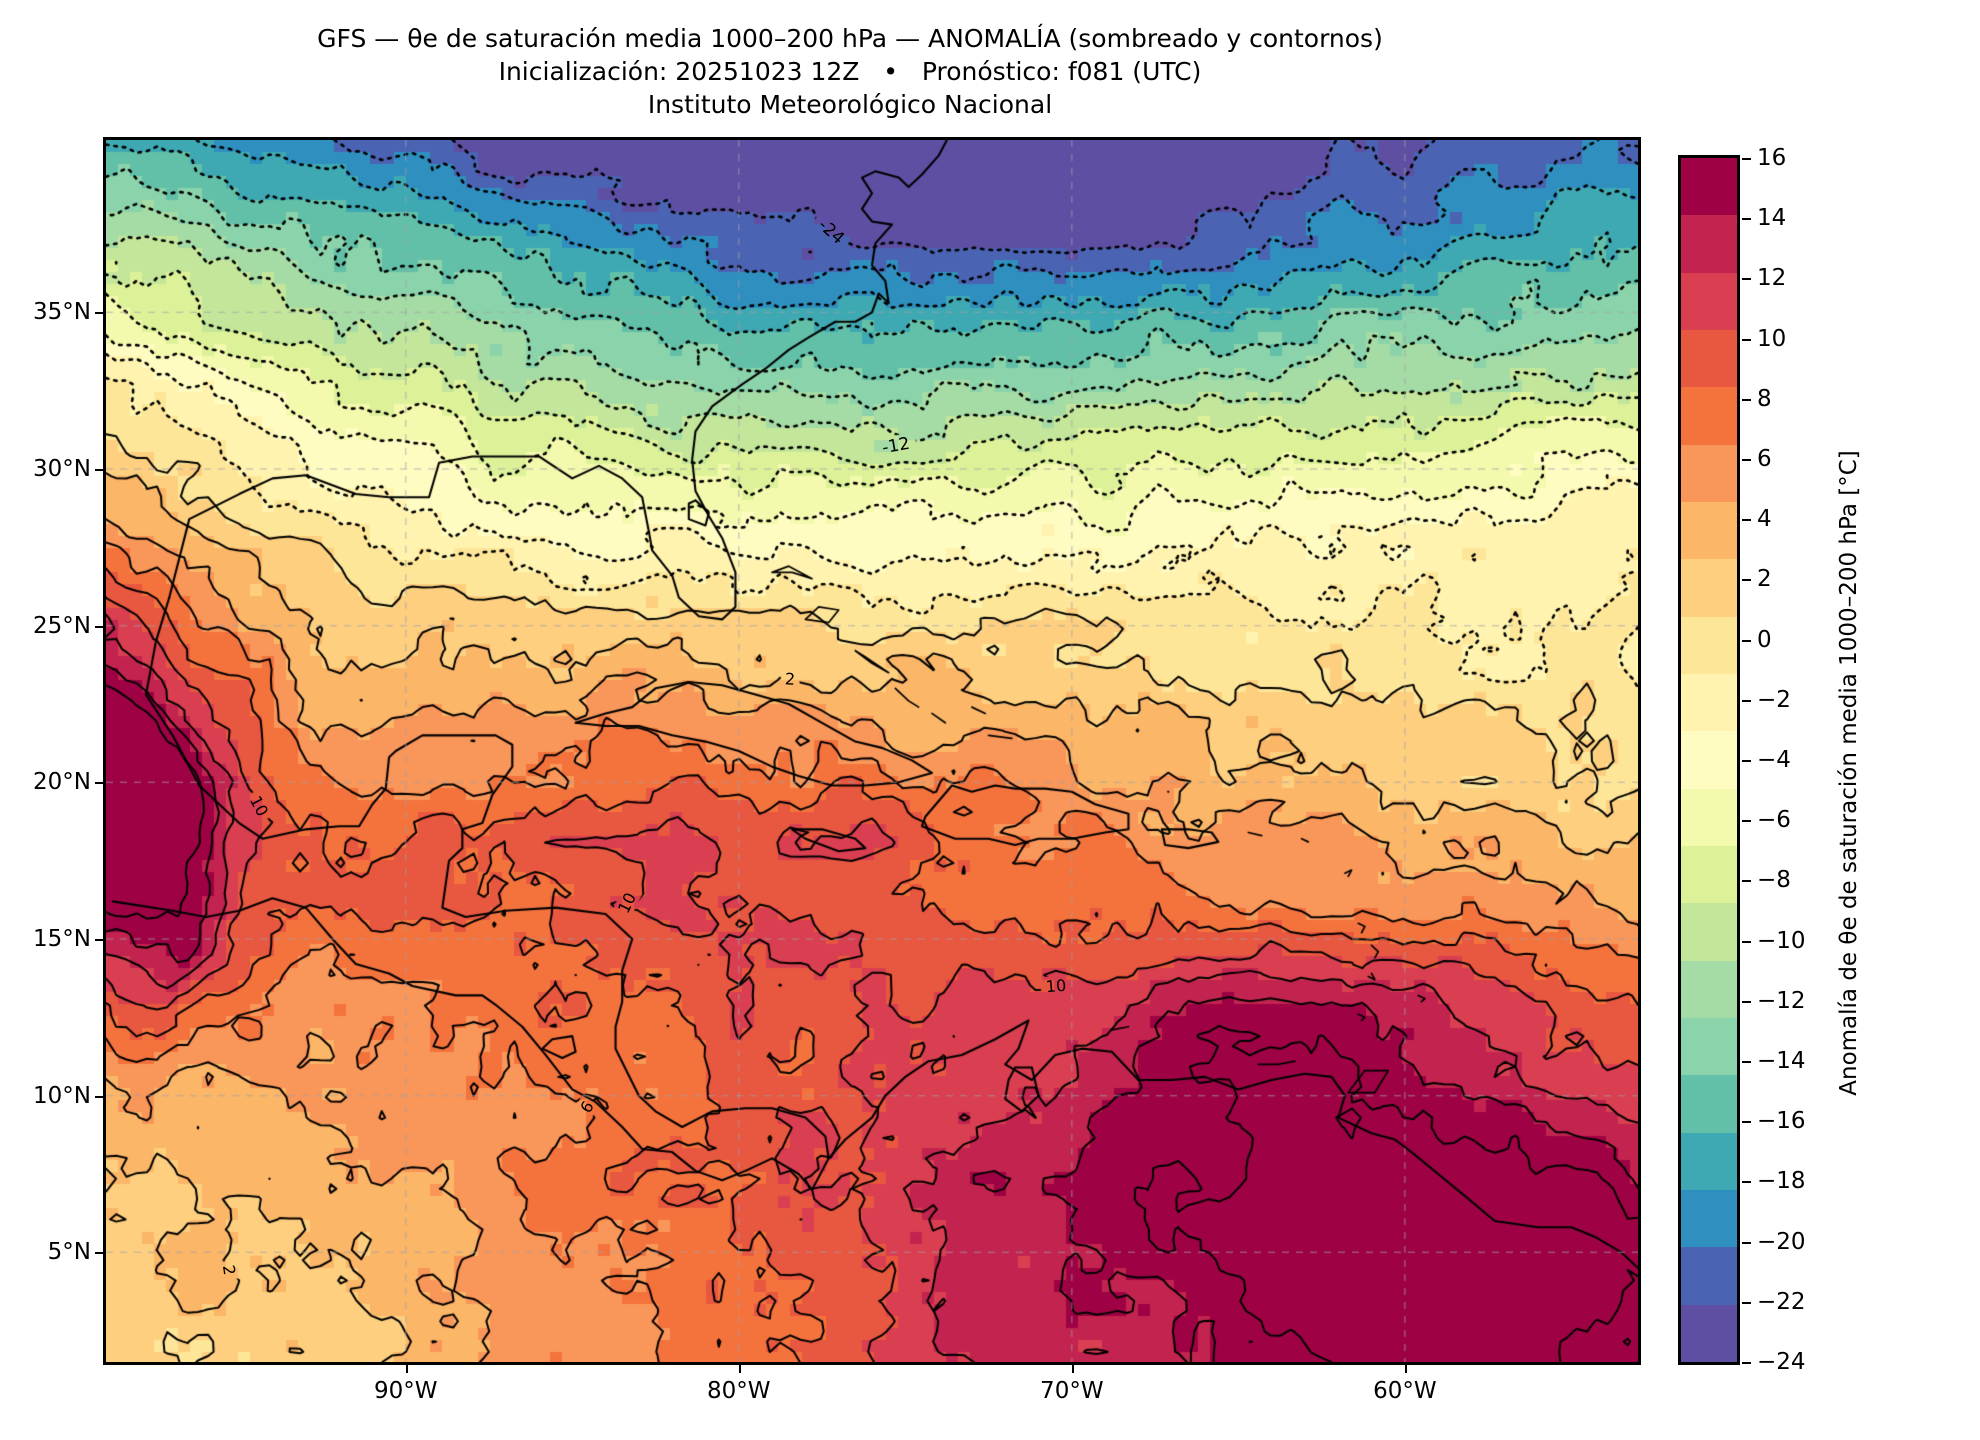 The width and height of the screenshot is (1980, 1440). Describe the element at coordinates (1772, 158) in the screenshot. I see `colorbar-tick-label: 16` at that location.